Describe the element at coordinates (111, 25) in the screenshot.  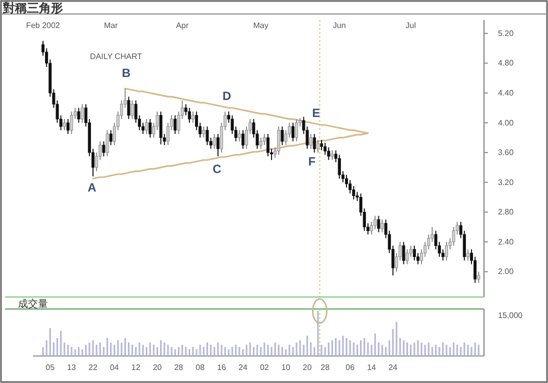
I see `x-tick-label: Mar` at that location.